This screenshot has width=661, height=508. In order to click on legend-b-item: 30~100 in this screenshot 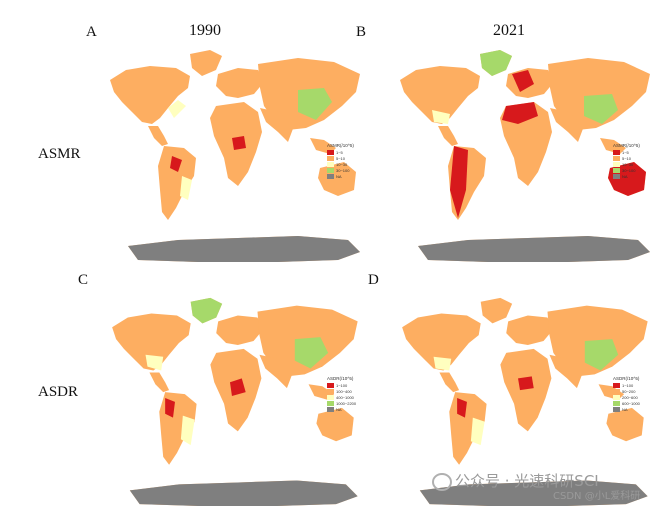, I will do `click(626, 171)`.